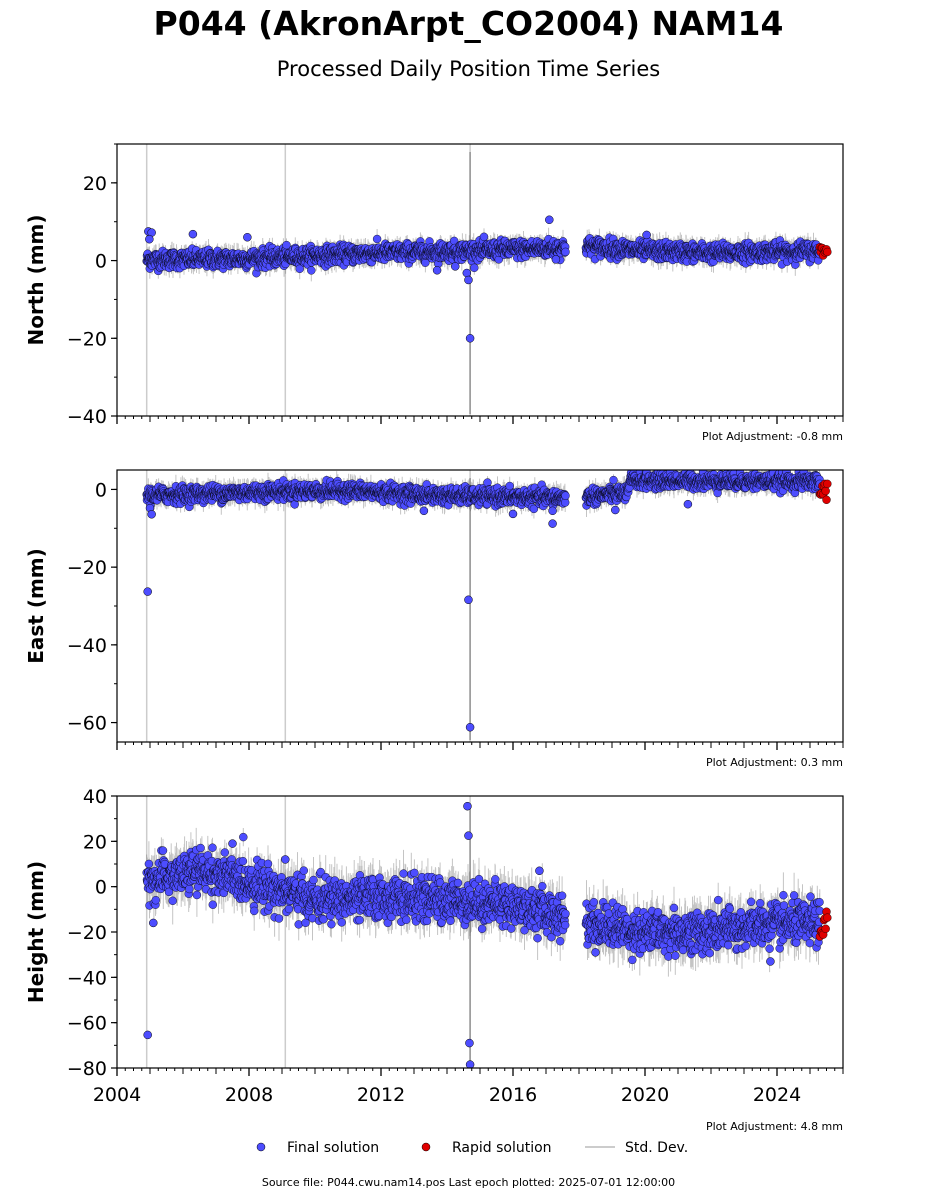 The width and height of the screenshot is (937, 1200). I want to click on legend-rapid-marker, so click(426, 1147).